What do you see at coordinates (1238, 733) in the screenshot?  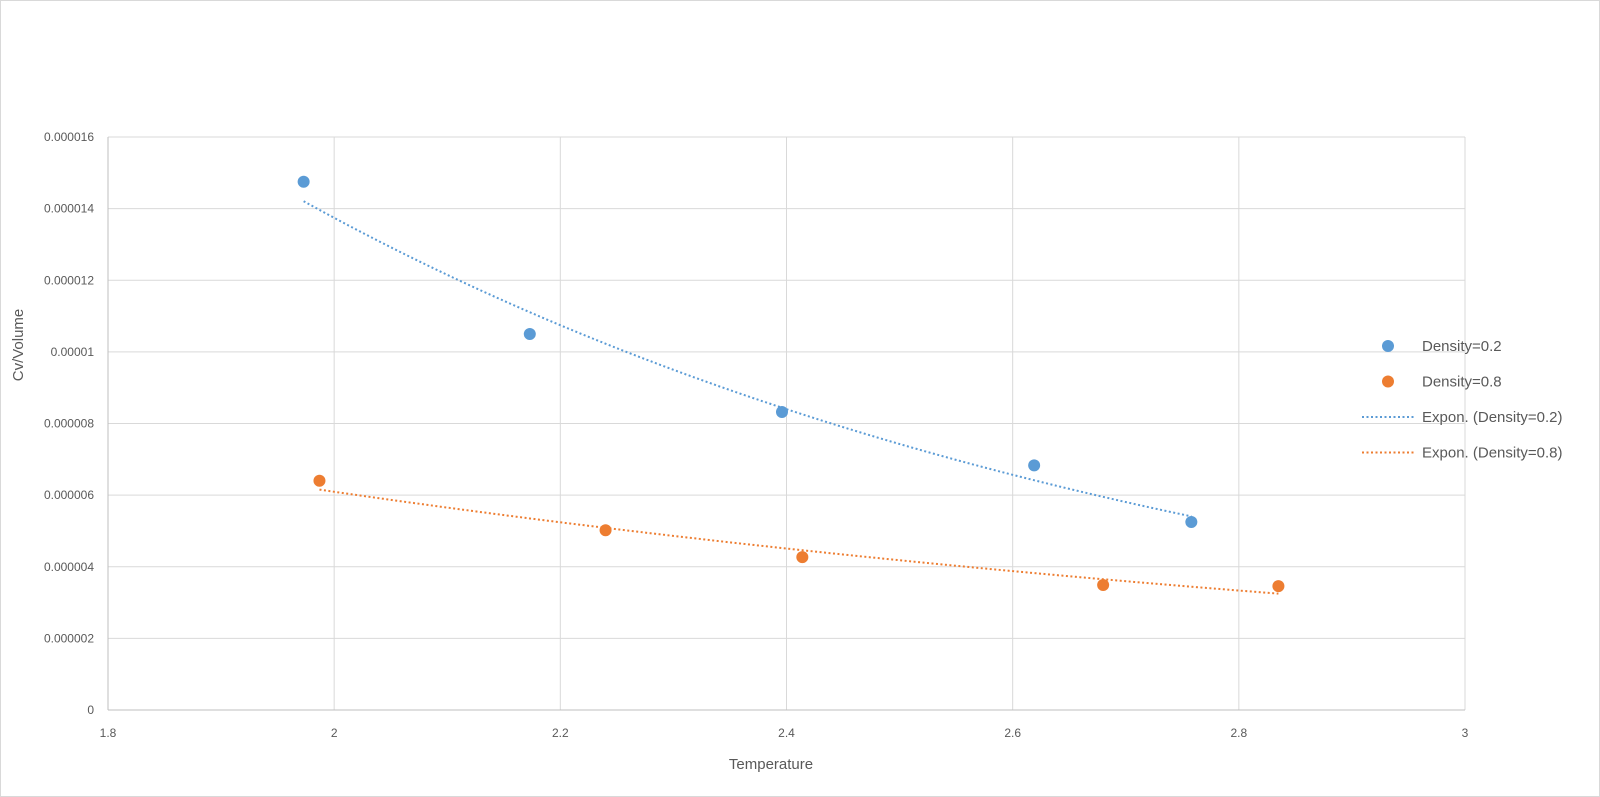 I see `x-tick-label: 2.8` at bounding box center [1238, 733].